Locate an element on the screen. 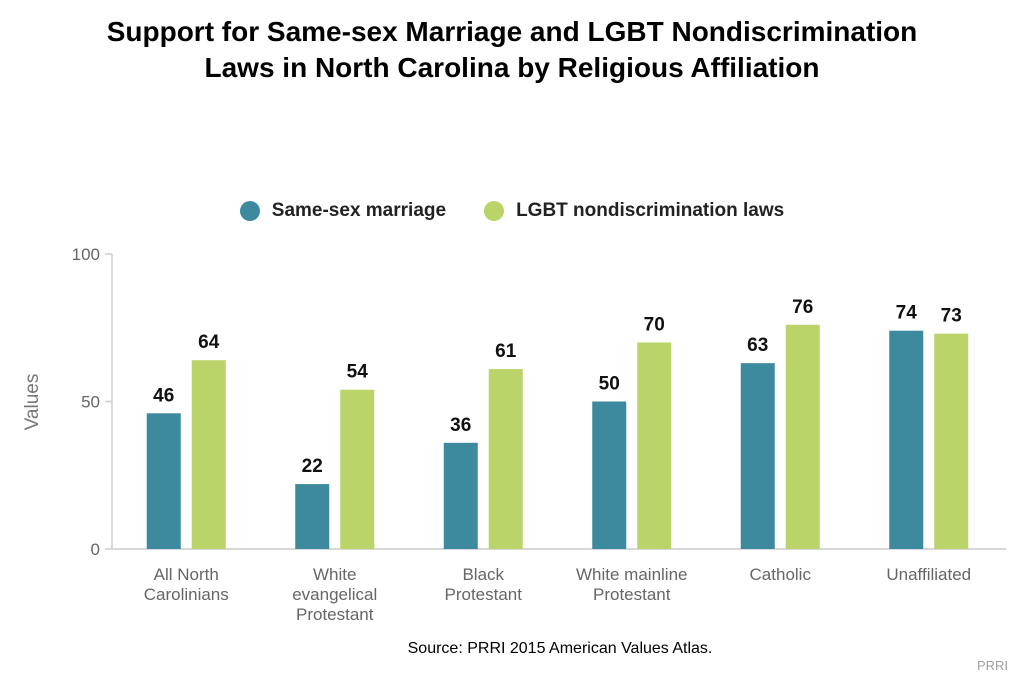  x-tick-label: Catholic is located at coordinates (781, 574).